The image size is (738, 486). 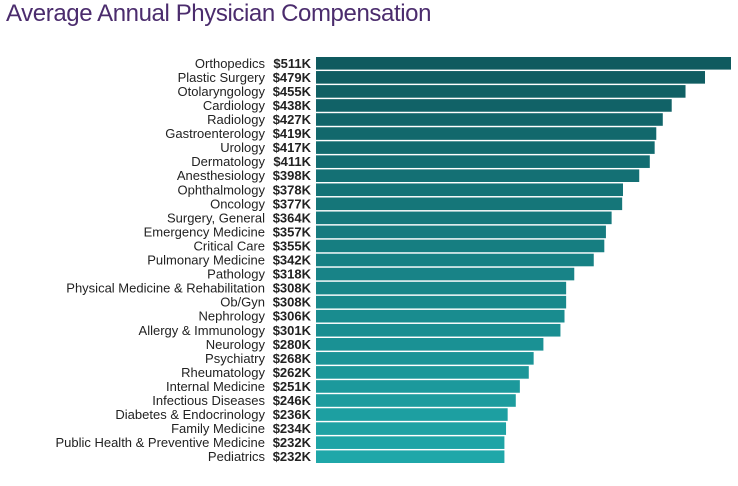 What do you see at coordinates (160, 442) in the screenshot?
I see `category-label: Public Health & Preventive Medicine` at bounding box center [160, 442].